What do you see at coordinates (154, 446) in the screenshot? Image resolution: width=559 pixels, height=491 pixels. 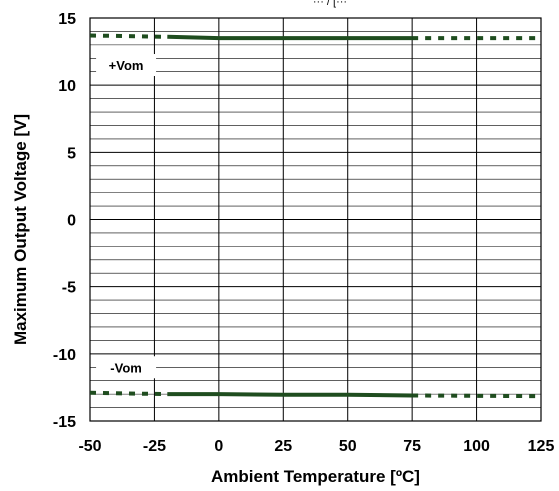 I see `x-tick-label: -25` at bounding box center [154, 446].